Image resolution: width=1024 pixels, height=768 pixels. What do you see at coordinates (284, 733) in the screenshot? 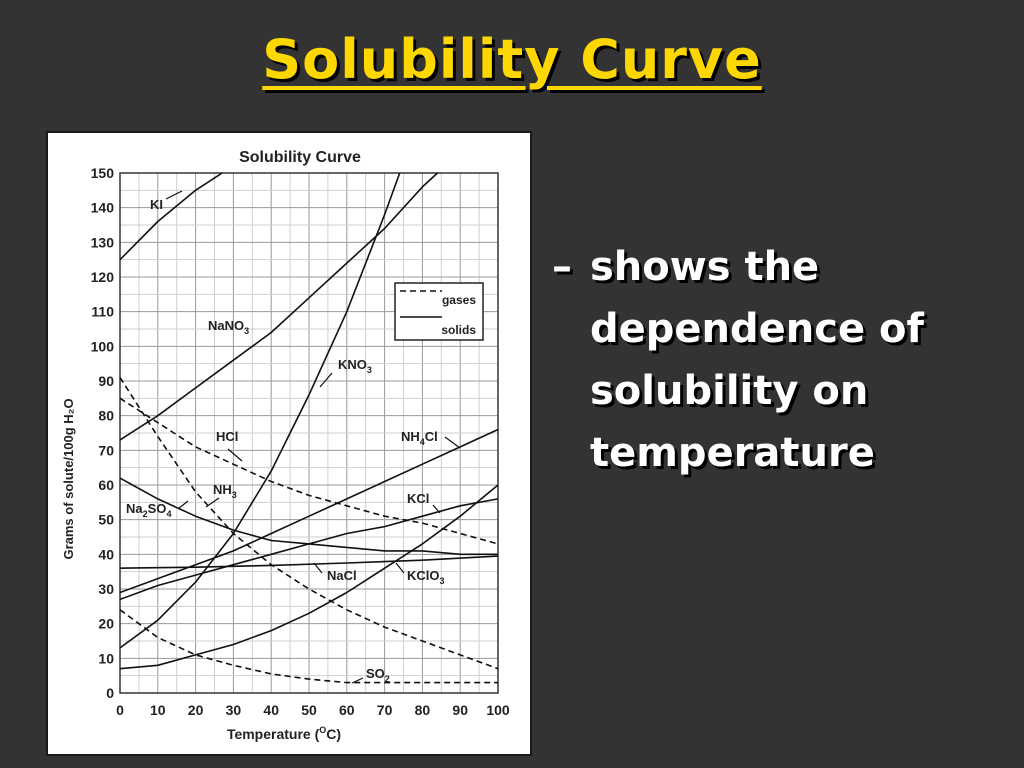
I see `x-axis-label: Temperature (OC)` at bounding box center [284, 733].